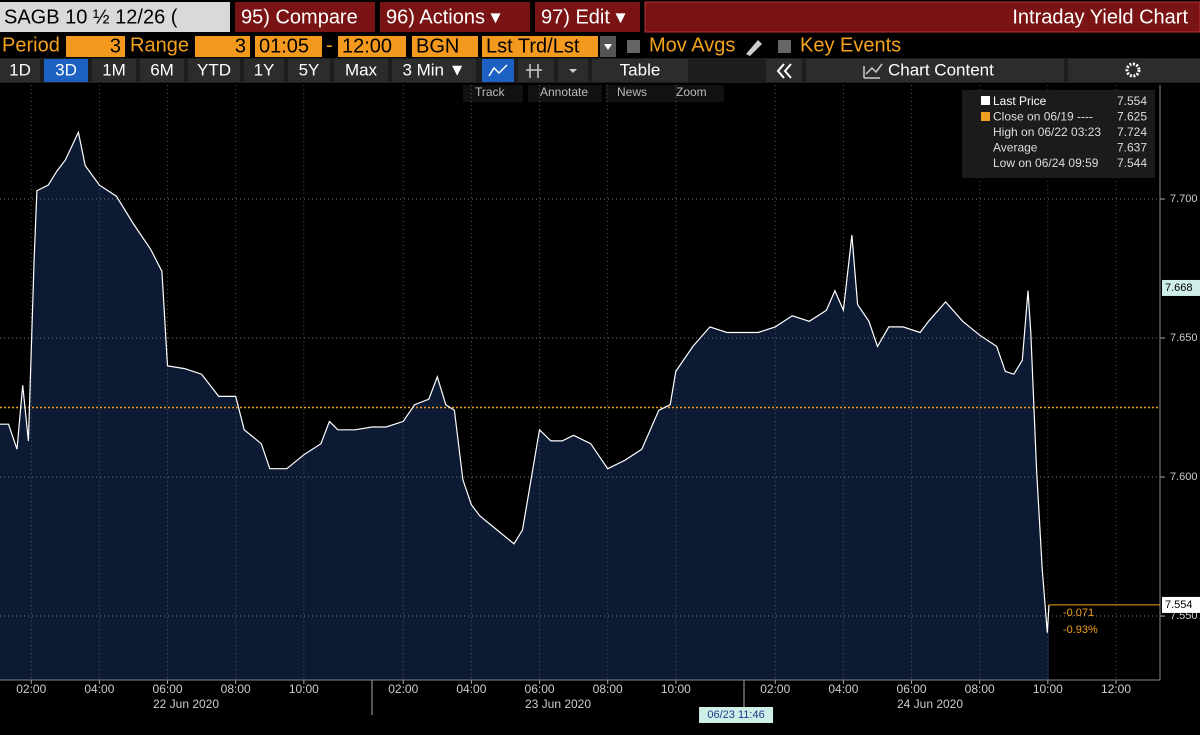  What do you see at coordinates (31, 45) in the screenshot?
I see `period-label: Period` at bounding box center [31, 45].